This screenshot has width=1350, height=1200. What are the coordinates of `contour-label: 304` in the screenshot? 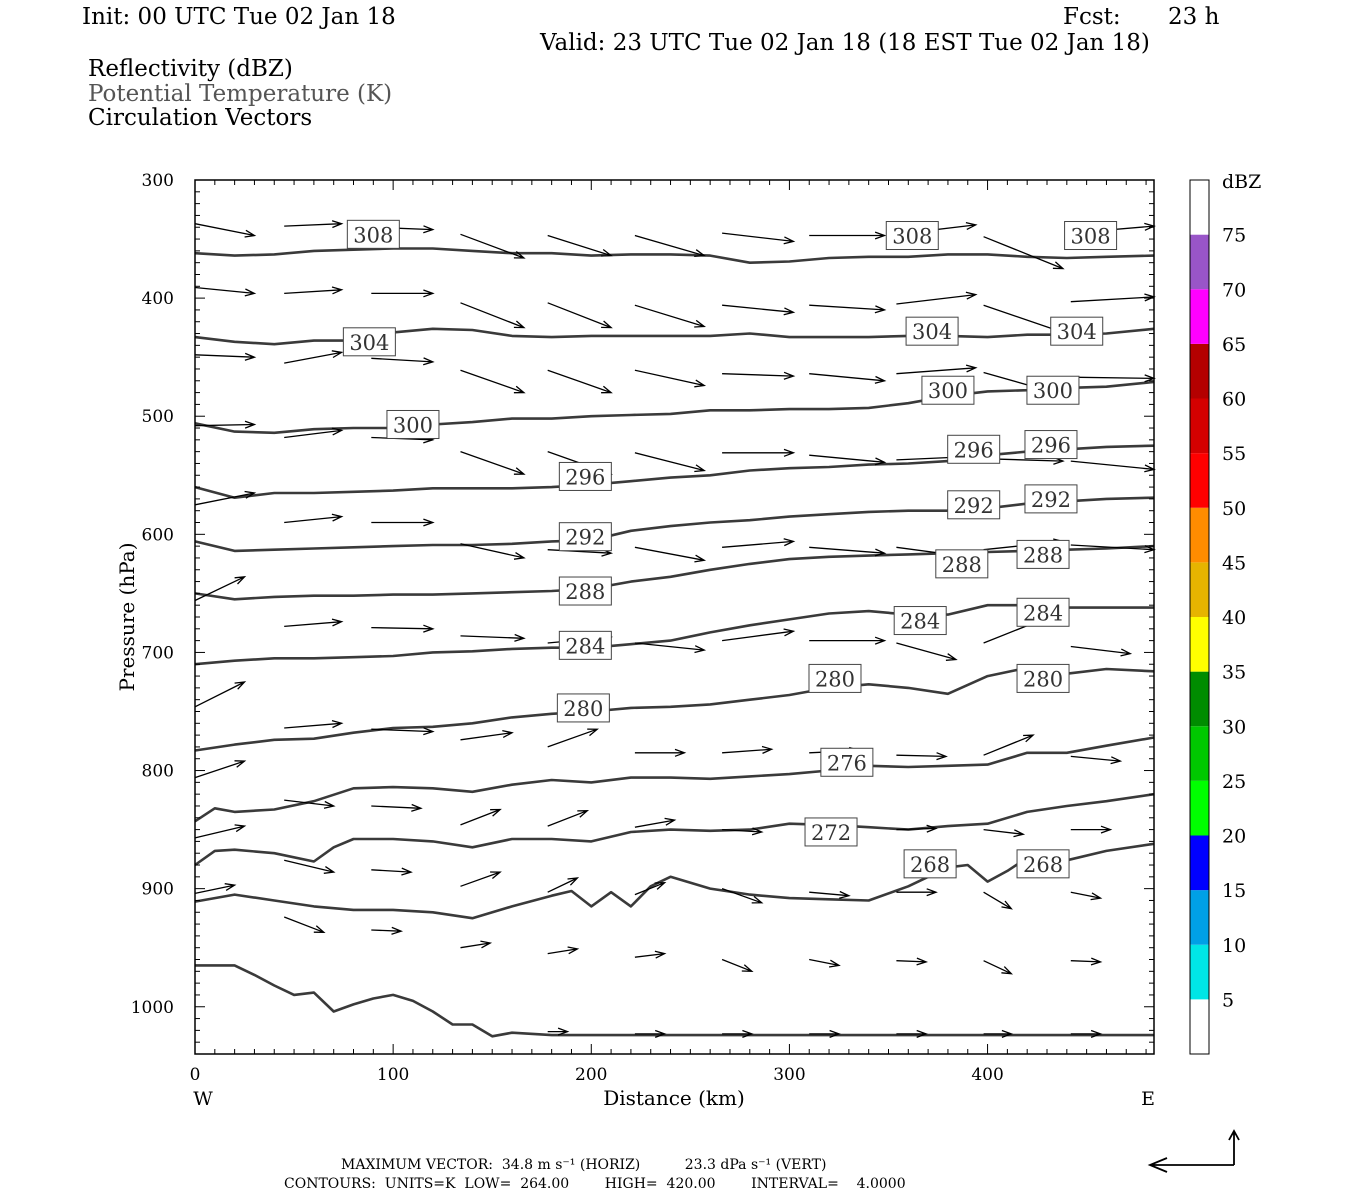 It's located at (932, 332).